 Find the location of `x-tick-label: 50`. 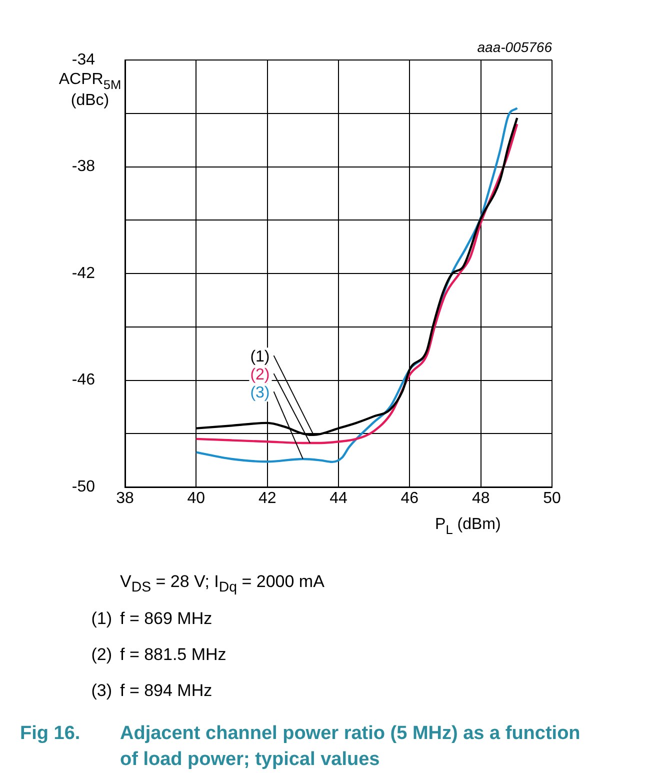

x-tick-label: 50 is located at coordinates (552, 499).